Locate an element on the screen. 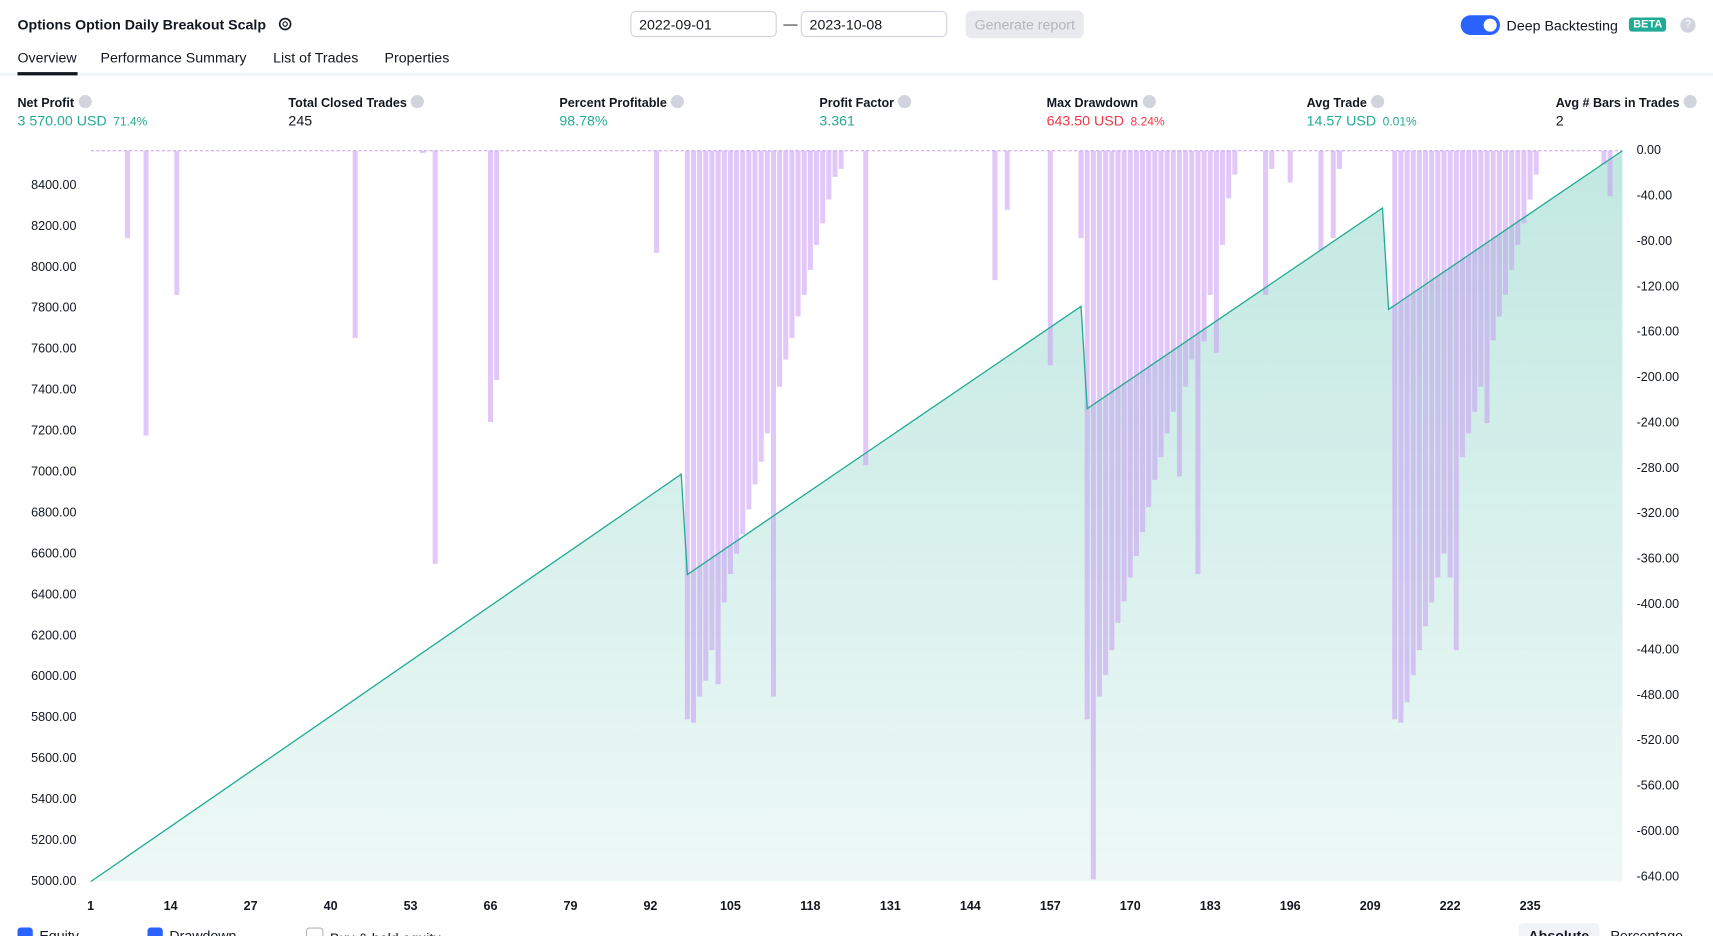 This screenshot has width=1713, height=936. absolute-button: Absolute is located at coordinates (1559, 929).